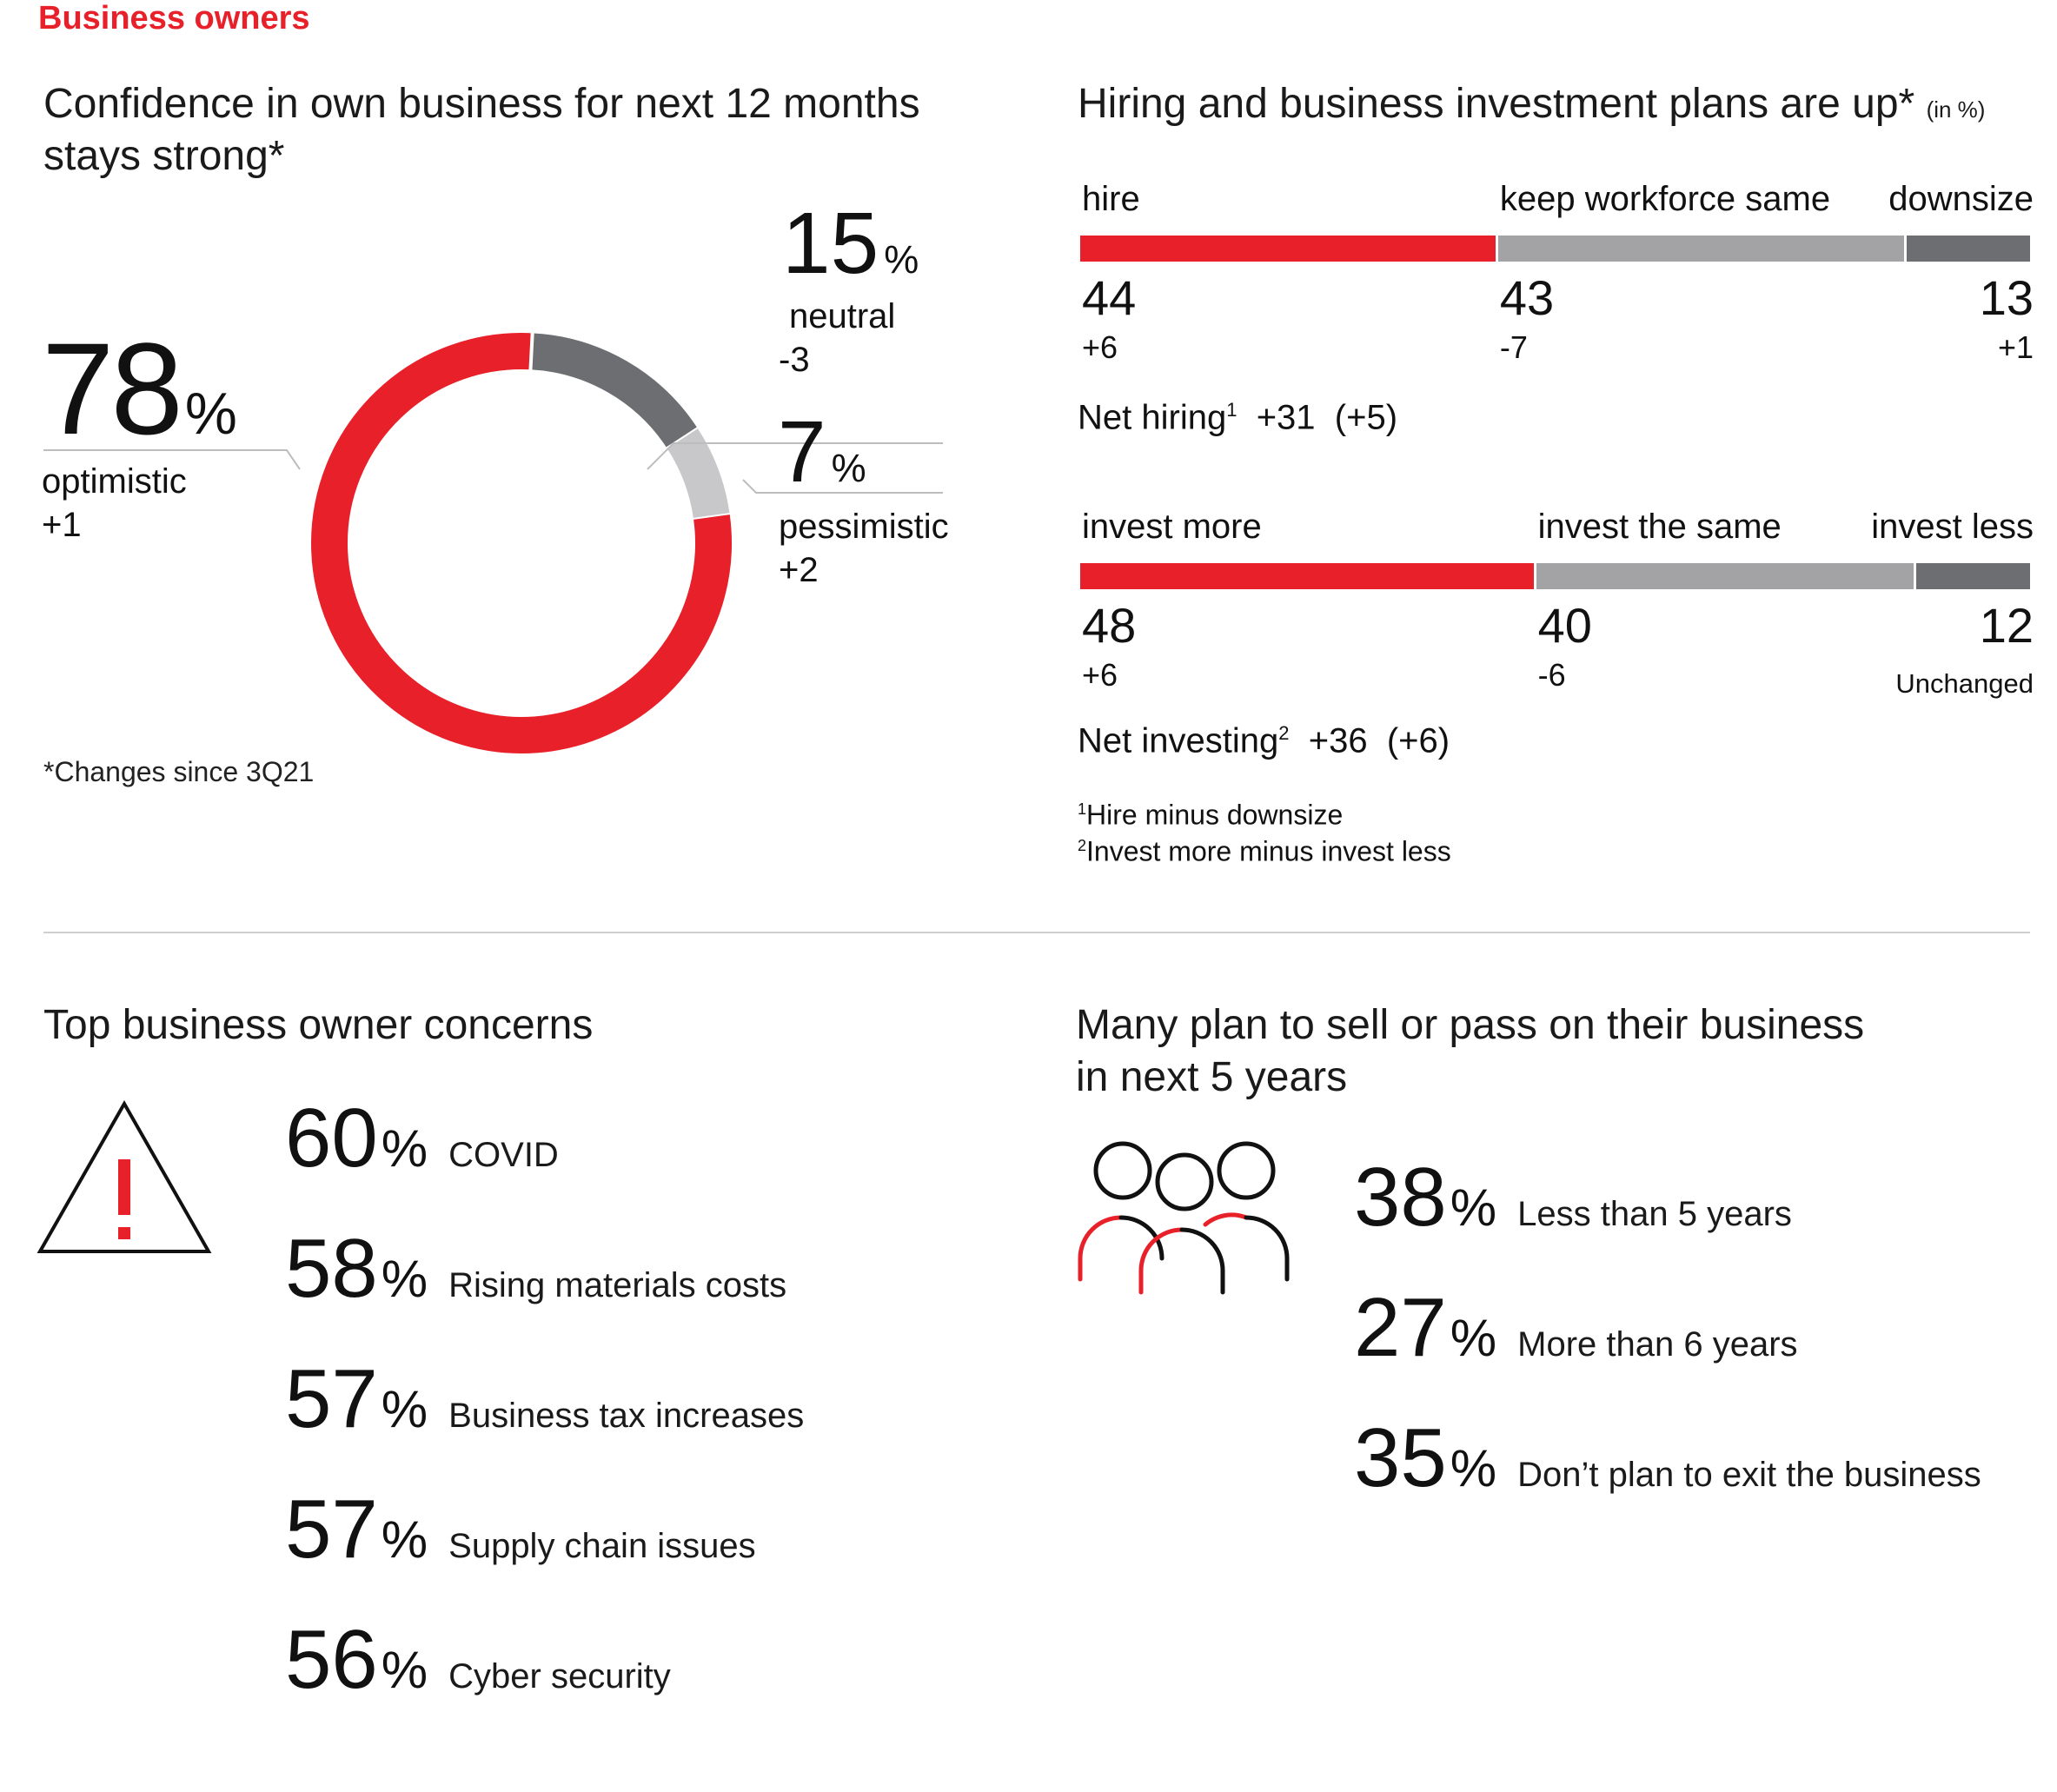 The width and height of the screenshot is (2057, 1792). I want to click on section-label: Business owners, so click(174, 18).